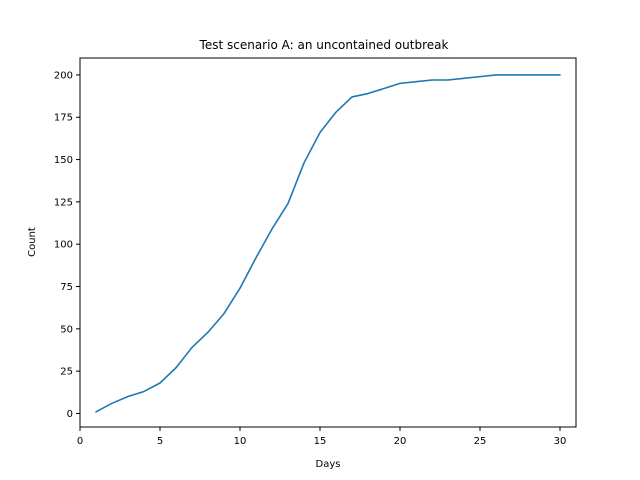 This screenshot has width=640, height=480. What do you see at coordinates (63, 160) in the screenshot?
I see `y-tick-label: 150` at bounding box center [63, 160].